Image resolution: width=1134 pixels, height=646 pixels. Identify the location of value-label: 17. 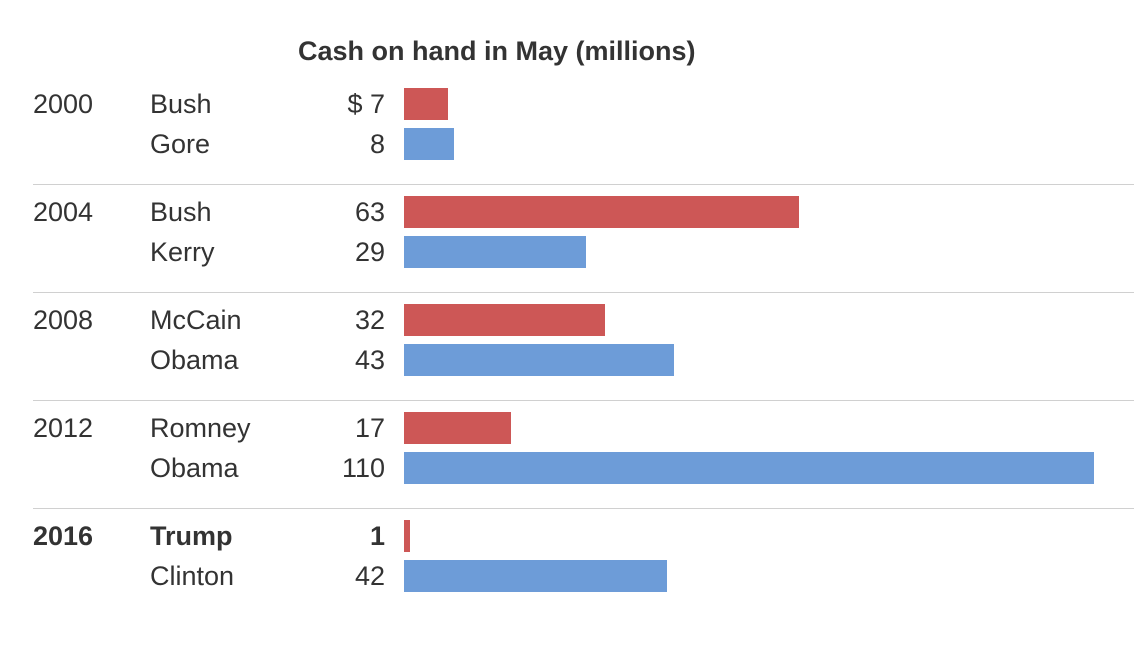
(369, 428).